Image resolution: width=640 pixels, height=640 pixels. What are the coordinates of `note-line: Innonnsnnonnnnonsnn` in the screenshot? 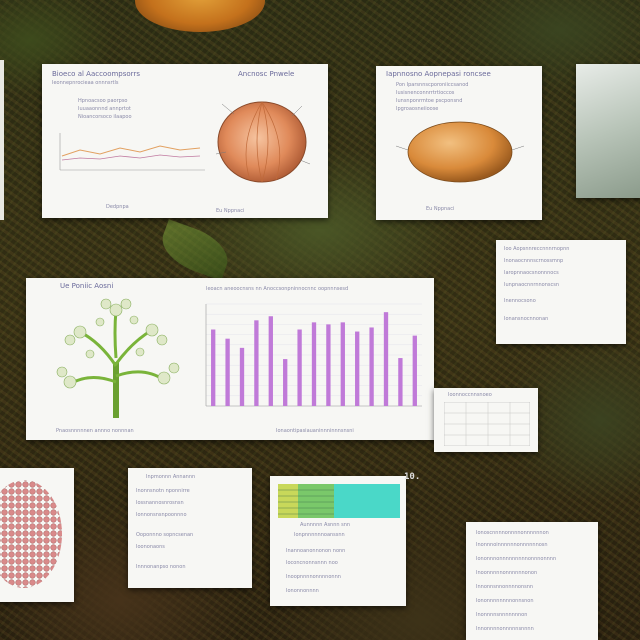 It's located at (505, 587).